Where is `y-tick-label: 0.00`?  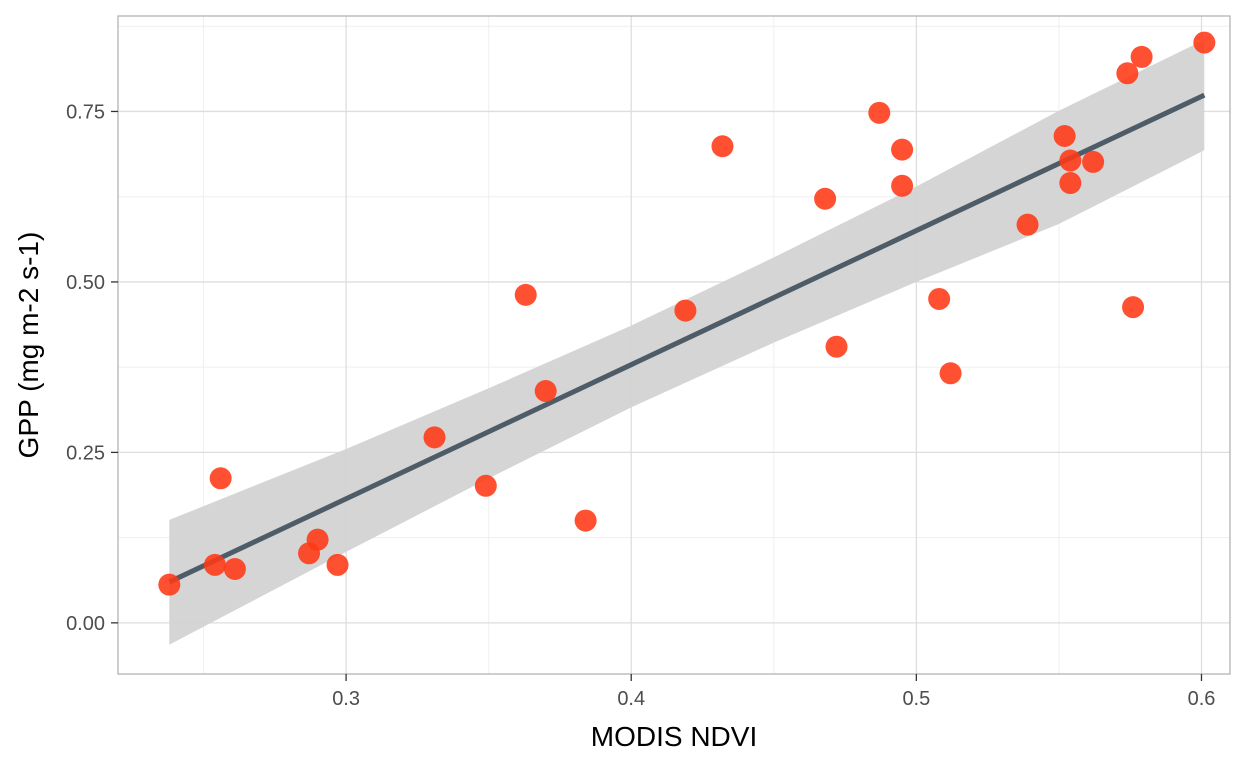
y-tick-label: 0.00 is located at coordinates (85, 624).